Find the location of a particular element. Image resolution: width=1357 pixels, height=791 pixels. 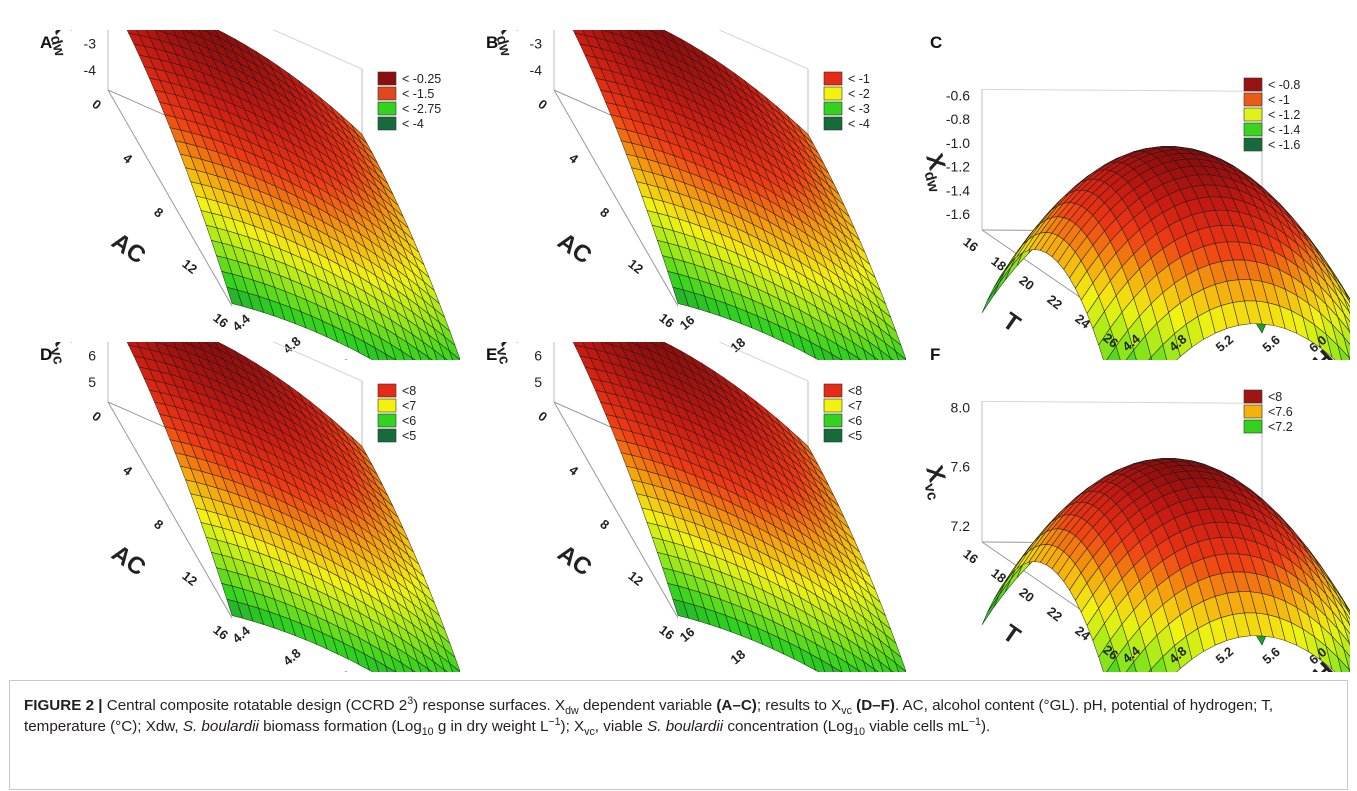

z-tick-label: 7.2 is located at coordinates (961, 526).